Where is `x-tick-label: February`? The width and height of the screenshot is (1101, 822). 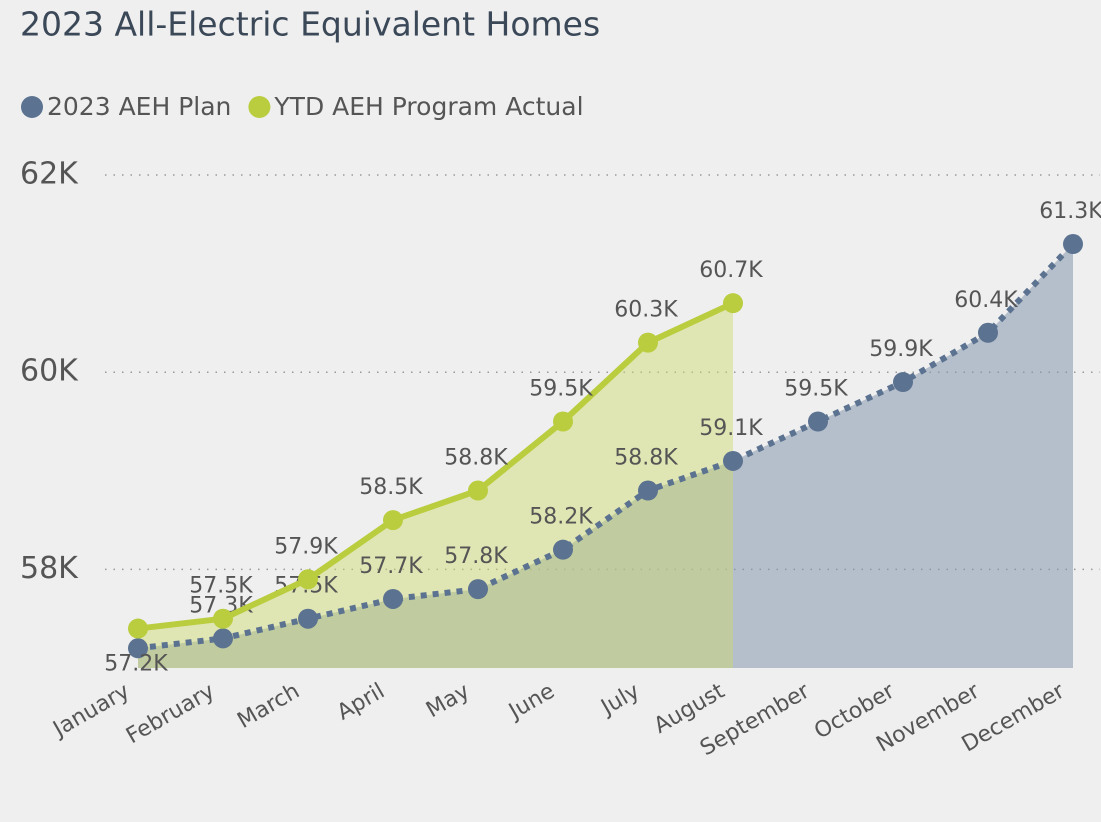 x-tick-label: February is located at coordinates (170, 714).